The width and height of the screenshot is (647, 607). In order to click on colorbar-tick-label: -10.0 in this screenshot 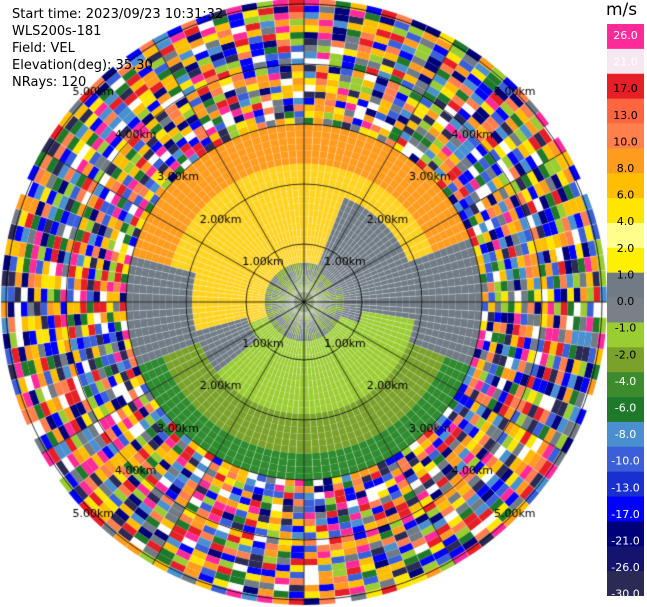, I will do `click(625, 461)`.